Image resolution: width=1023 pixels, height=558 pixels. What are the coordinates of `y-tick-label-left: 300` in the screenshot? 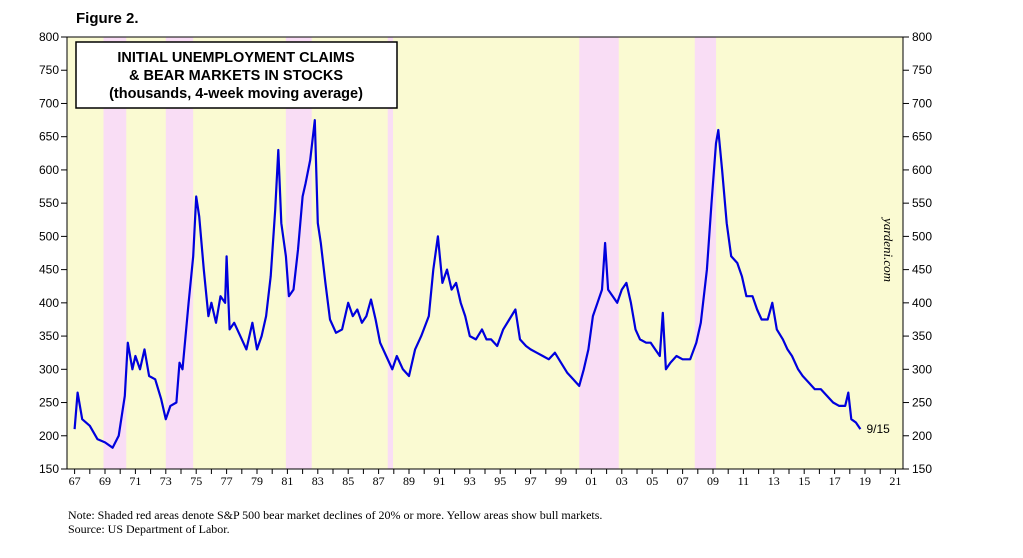 It's located at (49, 369).